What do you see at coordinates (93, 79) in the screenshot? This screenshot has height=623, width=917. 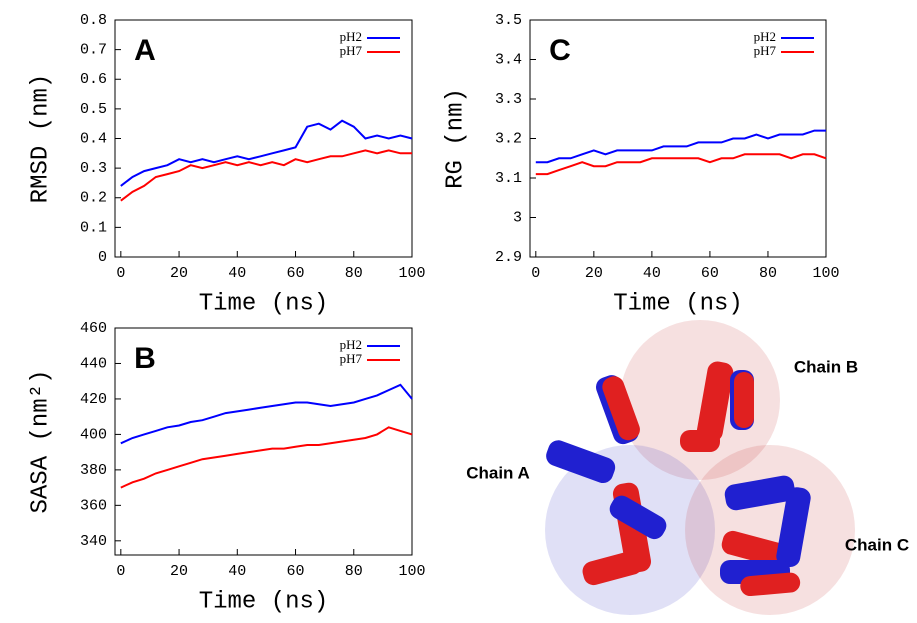 I see `y-tick-label: 0.6` at bounding box center [93, 79].